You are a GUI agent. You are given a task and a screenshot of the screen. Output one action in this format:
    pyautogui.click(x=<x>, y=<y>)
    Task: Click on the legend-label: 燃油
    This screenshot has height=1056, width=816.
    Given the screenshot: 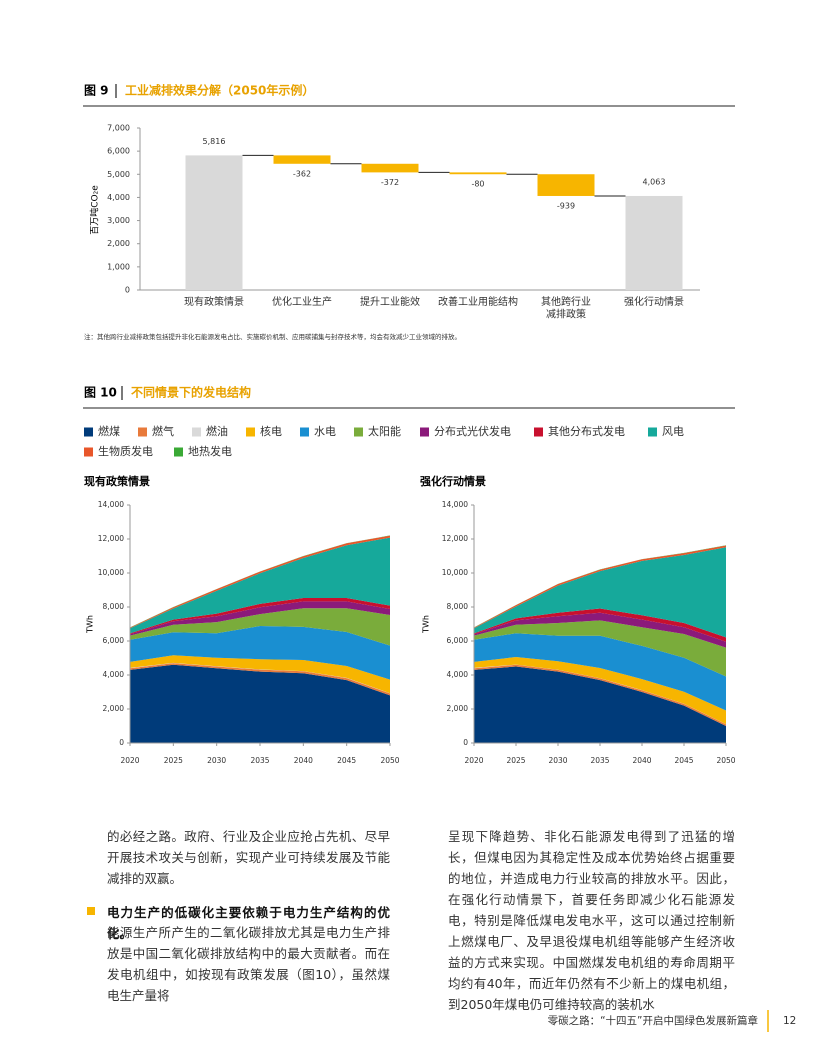 What is the action you would take?
    pyautogui.click(x=217, y=431)
    